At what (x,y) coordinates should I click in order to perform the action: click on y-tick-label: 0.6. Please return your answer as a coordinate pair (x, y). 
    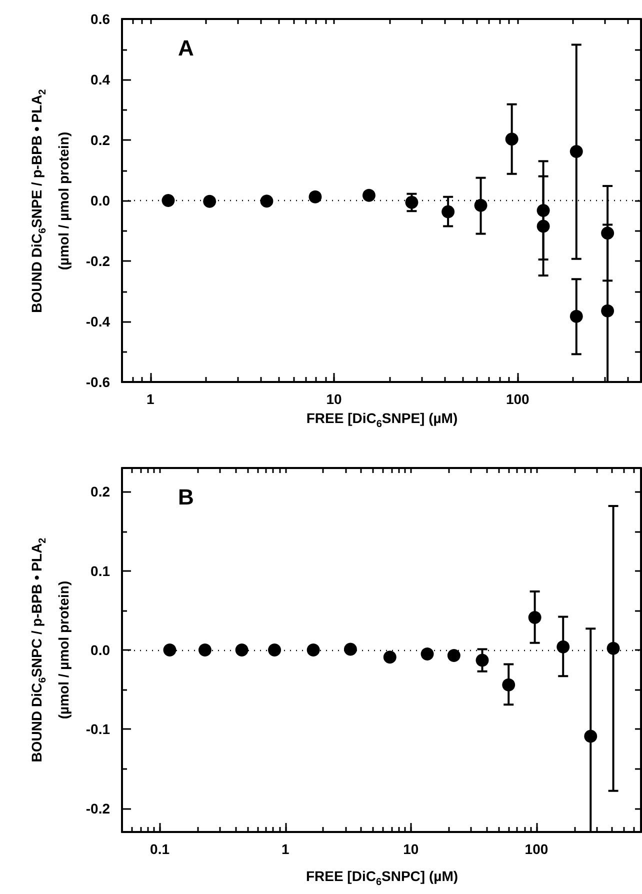
    Looking at the image, I should click on (100, 19).